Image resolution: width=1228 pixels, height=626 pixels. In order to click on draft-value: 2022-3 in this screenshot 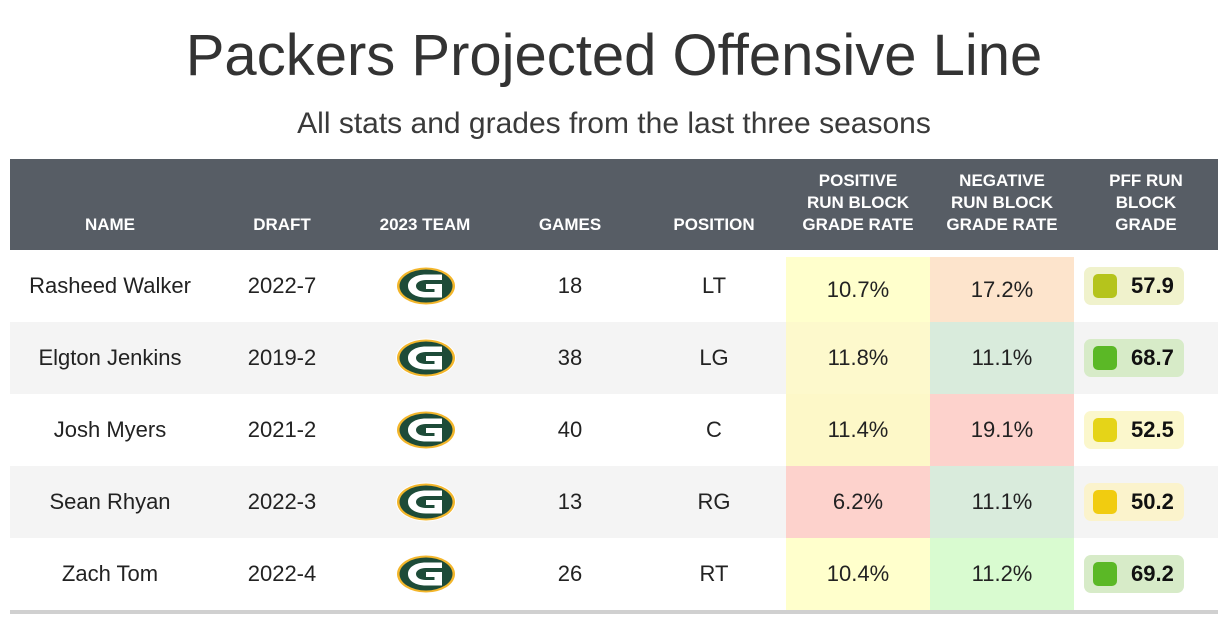, I will do `click(282, 501)`.